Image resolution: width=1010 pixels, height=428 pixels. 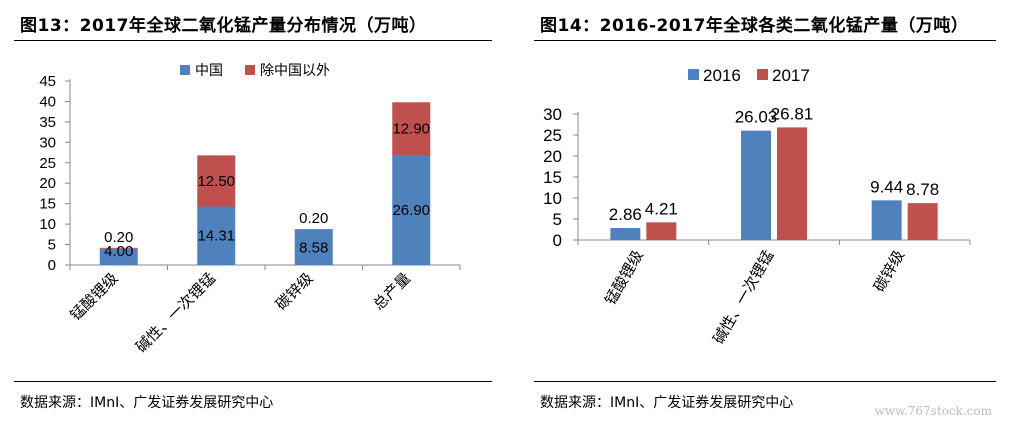 I want to click on figure-14-bottom-rule, so click(x=765, y=381).